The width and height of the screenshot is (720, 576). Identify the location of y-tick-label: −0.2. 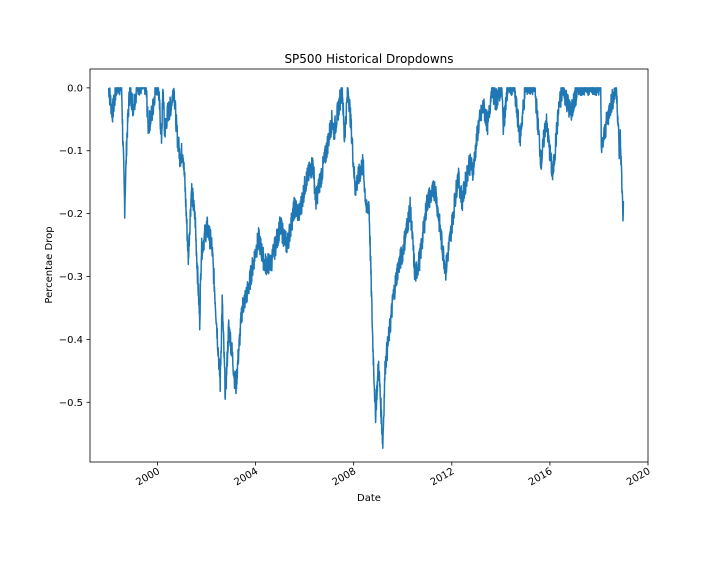
(71, 214).